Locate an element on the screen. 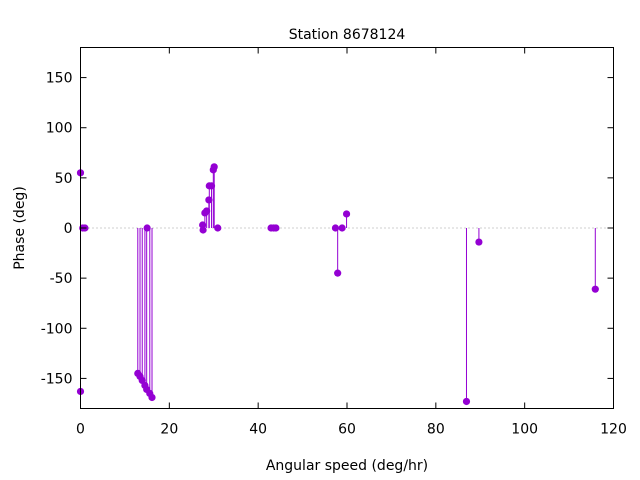 The image size is (640, 480). x-tick-label: 20 is located at coordinates (169, 430).